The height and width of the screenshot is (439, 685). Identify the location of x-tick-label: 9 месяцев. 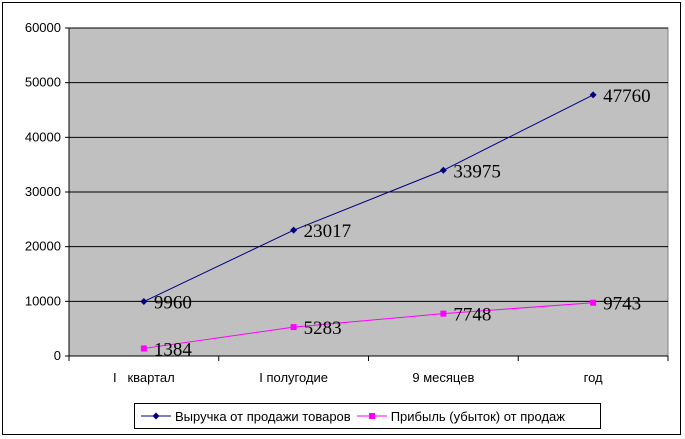
(443, 377).